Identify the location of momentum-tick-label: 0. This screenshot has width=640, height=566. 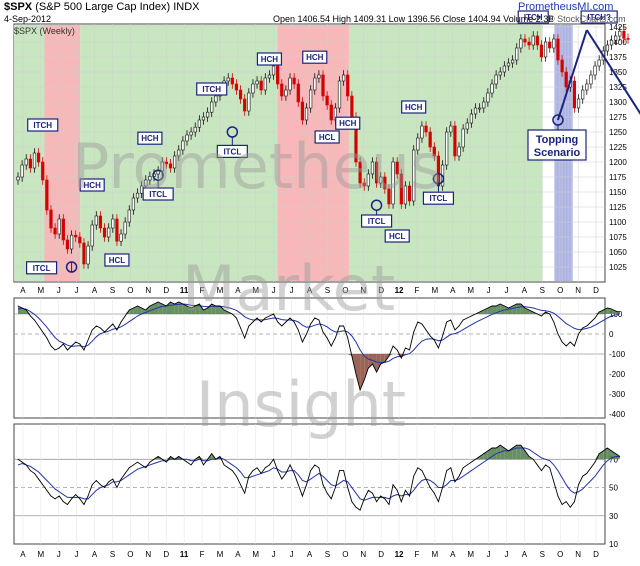
(611, 334).